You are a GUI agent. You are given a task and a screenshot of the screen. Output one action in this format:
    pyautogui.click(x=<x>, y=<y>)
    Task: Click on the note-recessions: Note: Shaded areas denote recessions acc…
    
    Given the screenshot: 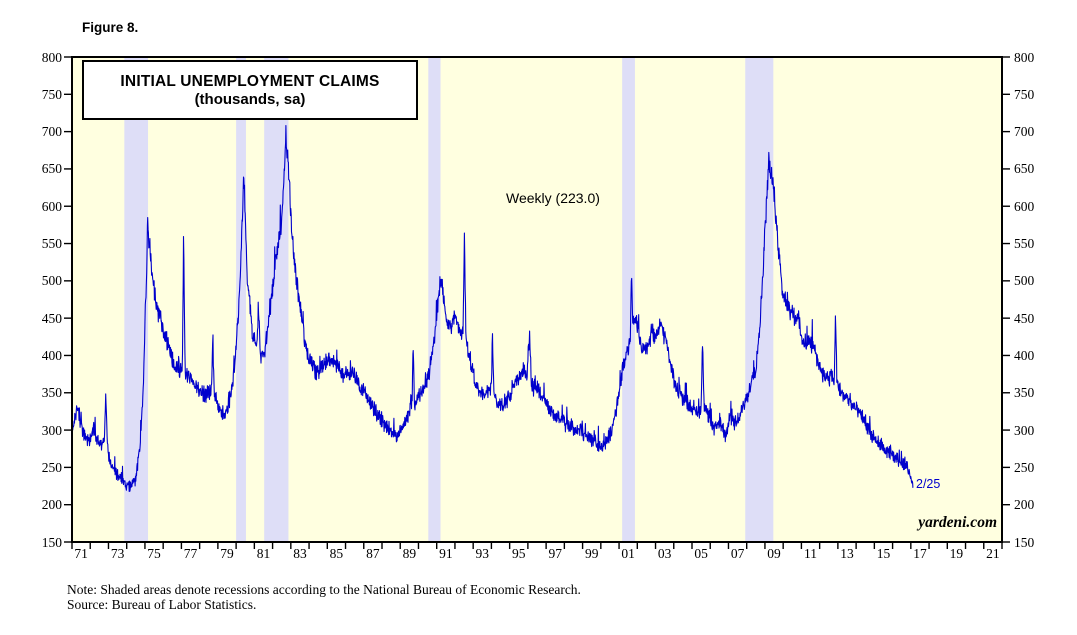 What is the action you would take?
    pyautogui.click(x=324, y=589)
    